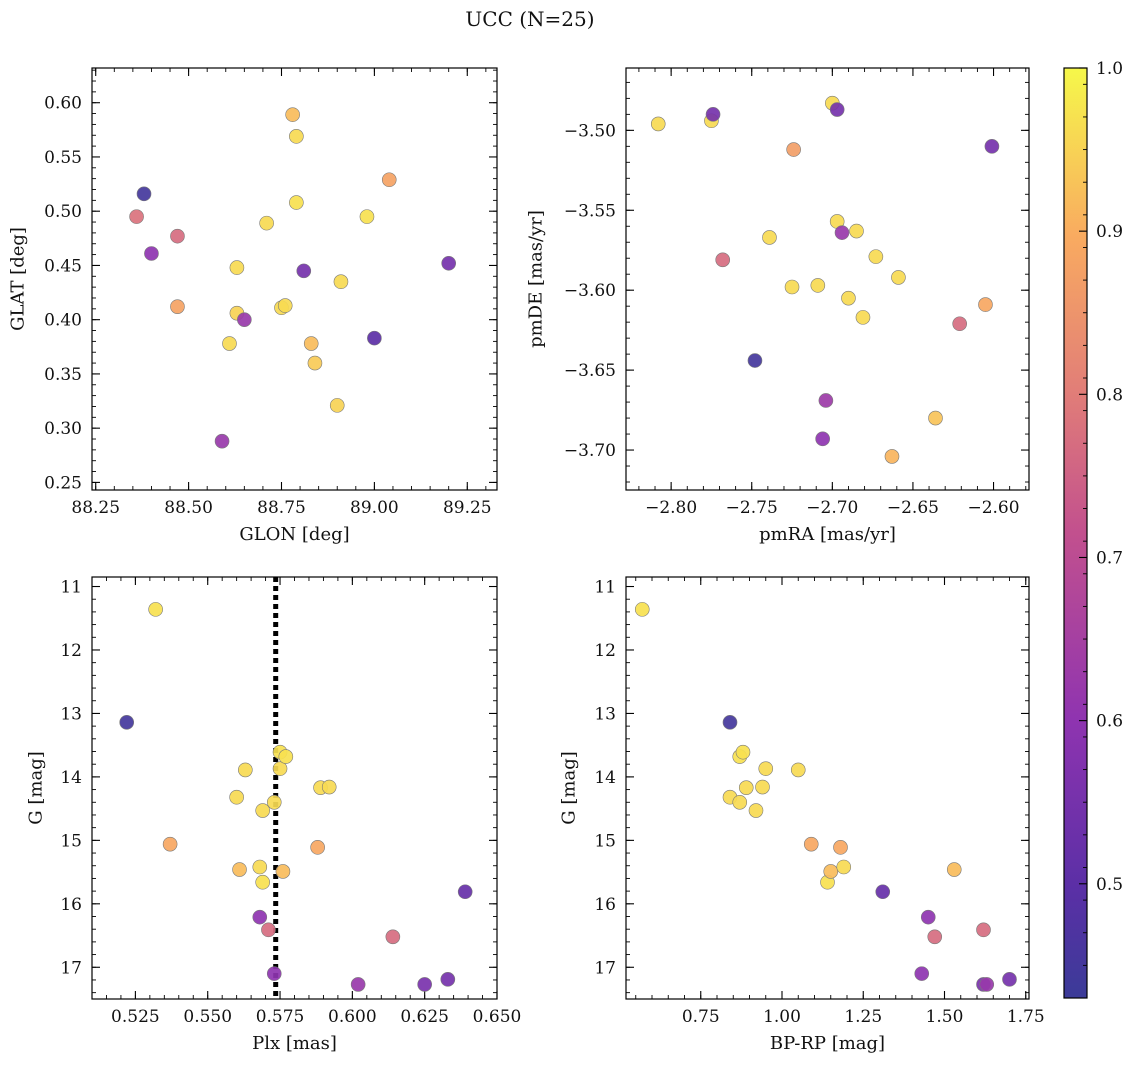 This screenshot has width=1136, height=1067. I want to click on y-tick-label: 0.35, so click(63, 375).